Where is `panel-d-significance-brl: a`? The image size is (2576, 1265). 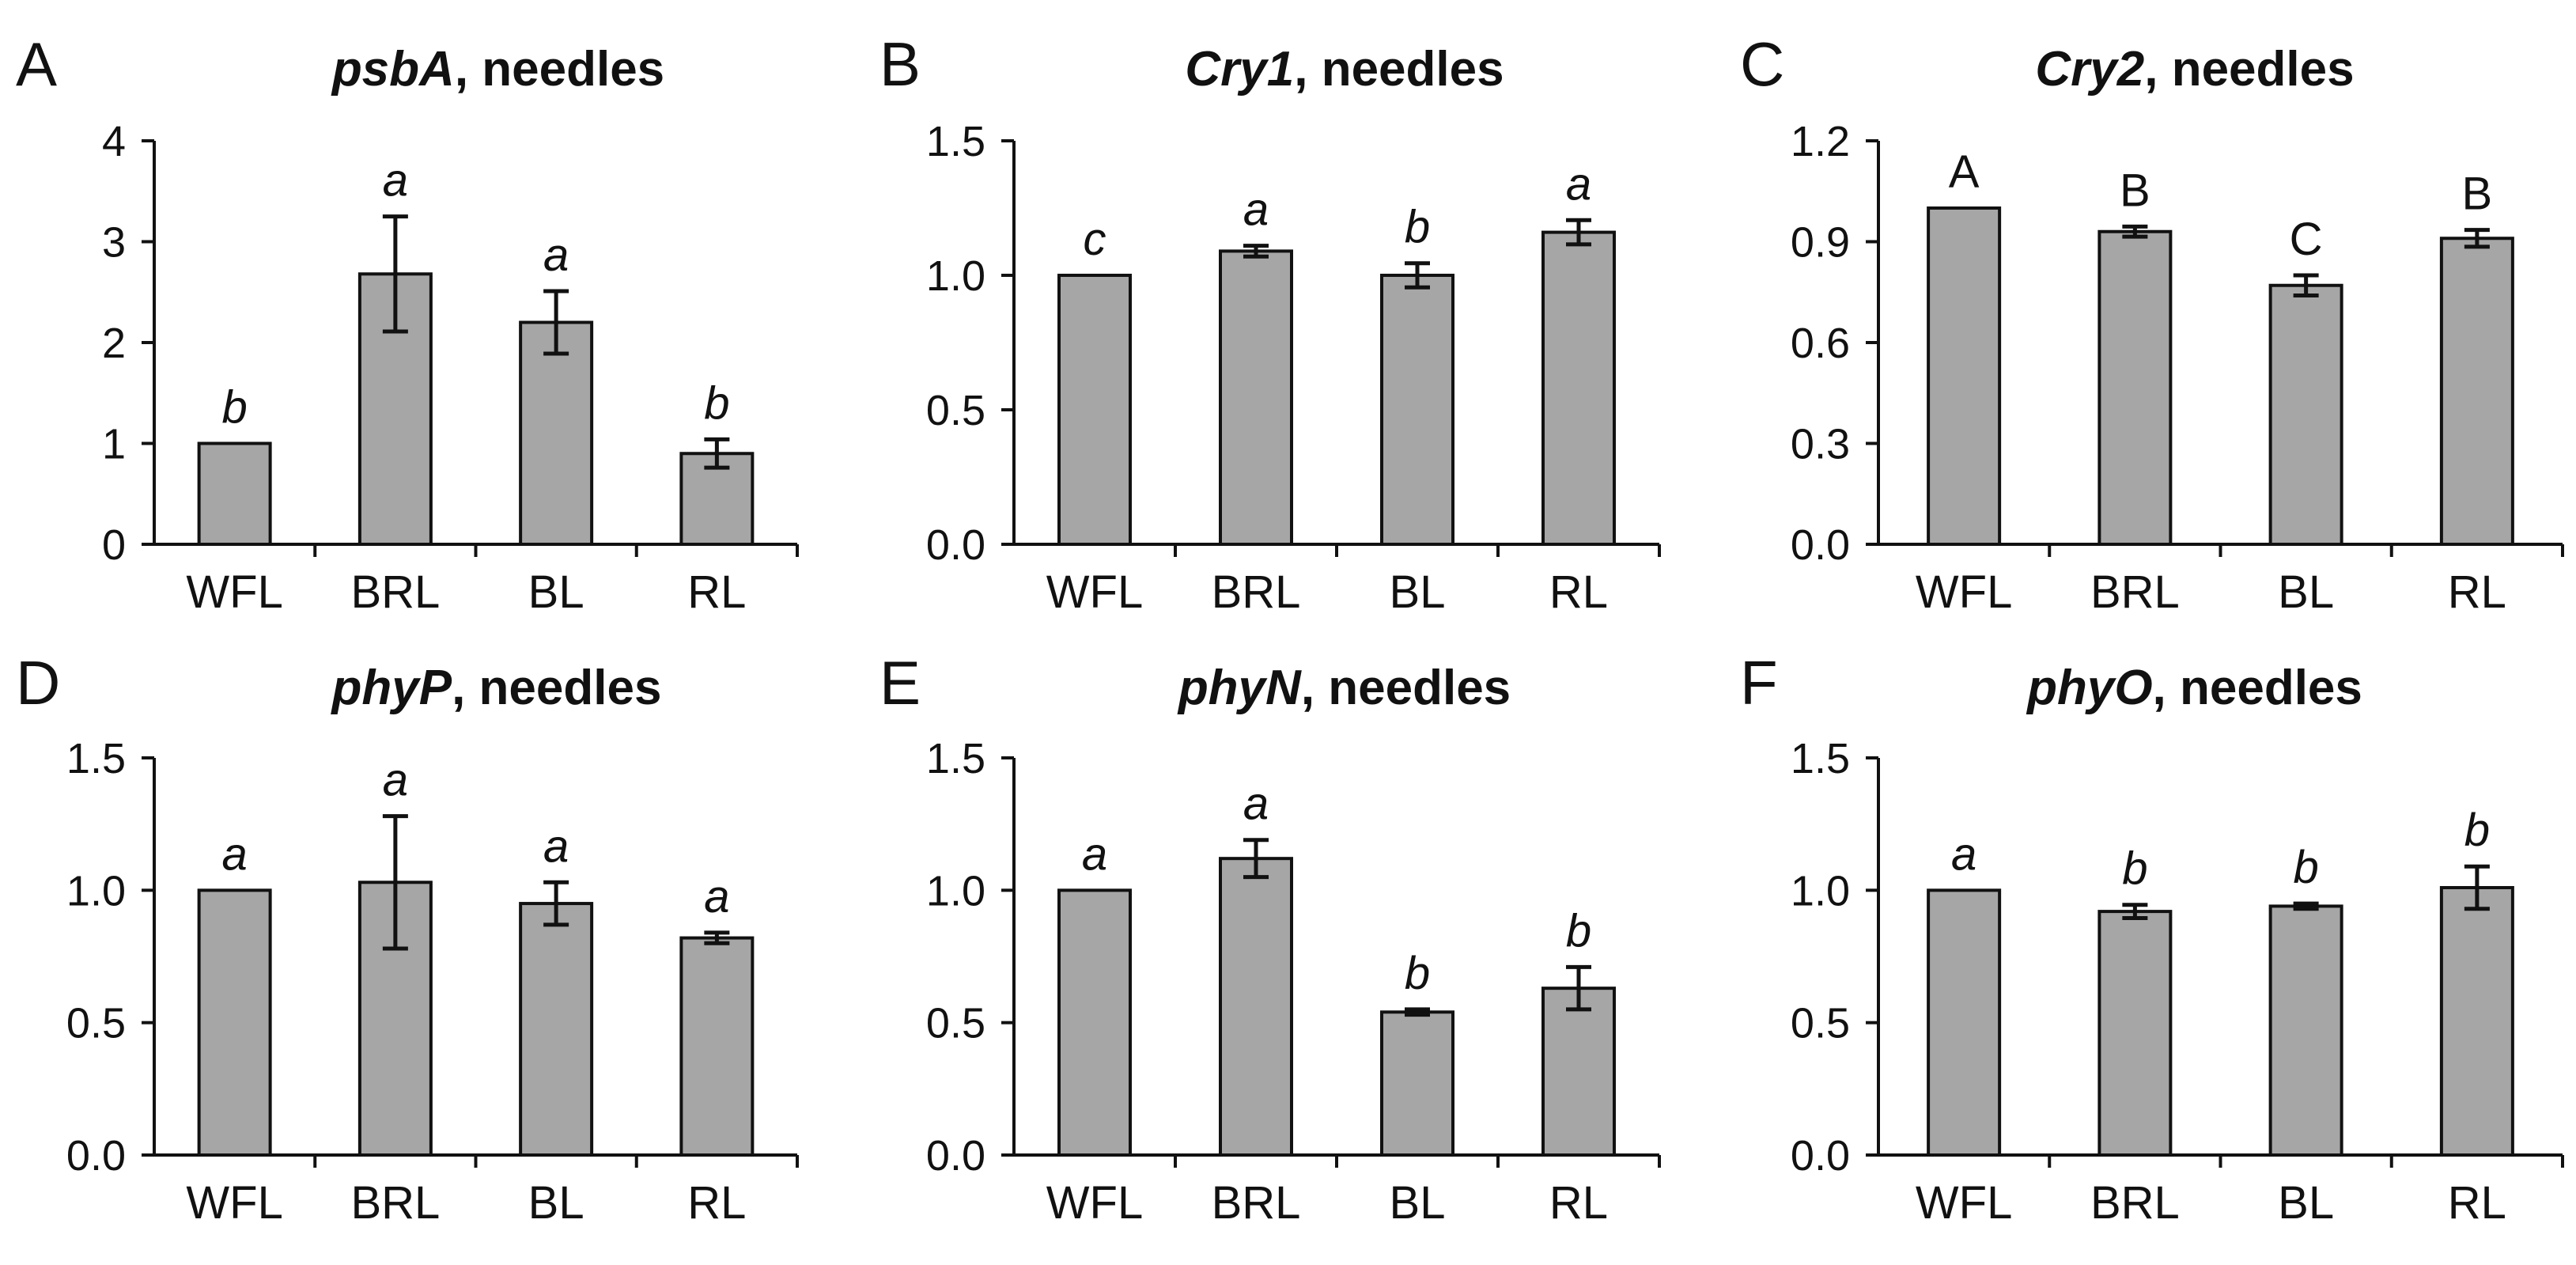
panel-d-significance-brl: a is located at coordinates (396, 780).